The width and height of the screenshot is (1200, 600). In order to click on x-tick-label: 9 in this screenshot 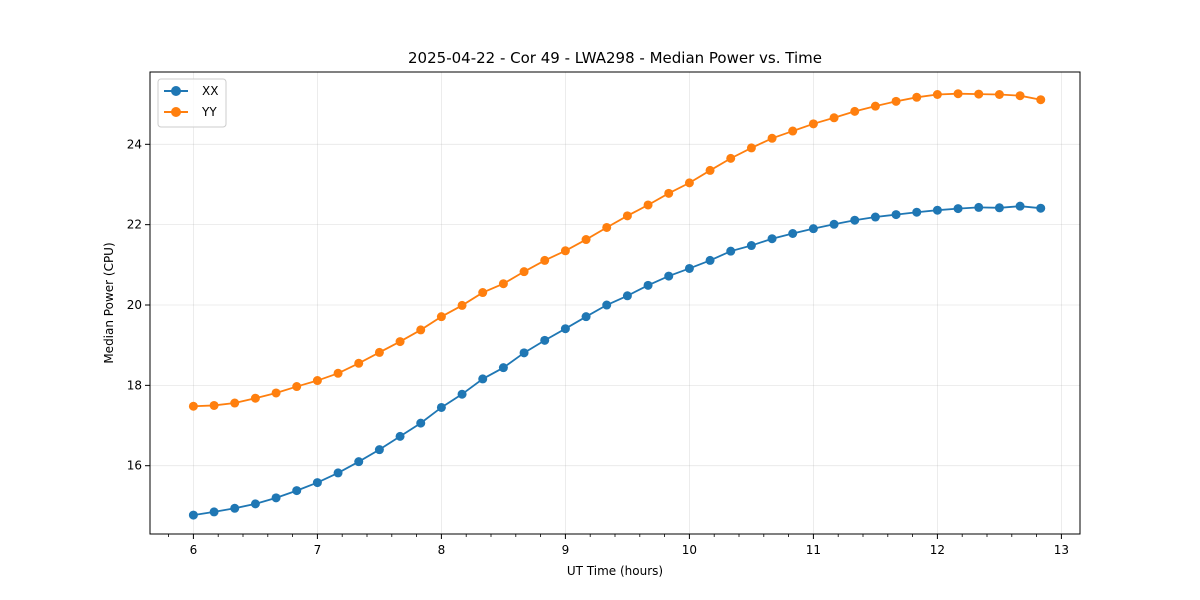, I will do `click(566, 550)`.